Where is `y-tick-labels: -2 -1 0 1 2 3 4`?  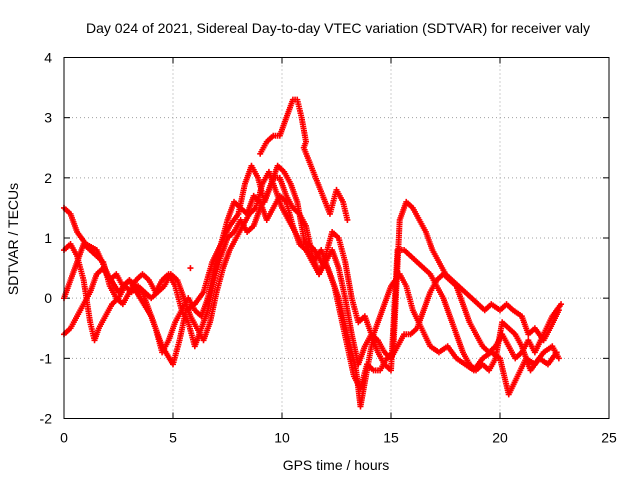 y-tick-labels: -2 -1 0 1 2 3 4 is located at coordinates (46, 238).